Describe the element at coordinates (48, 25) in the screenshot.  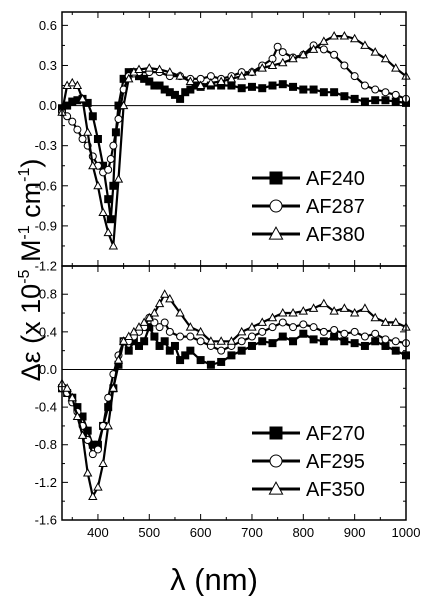
I see `y-tick-label: 0.6` at that location.